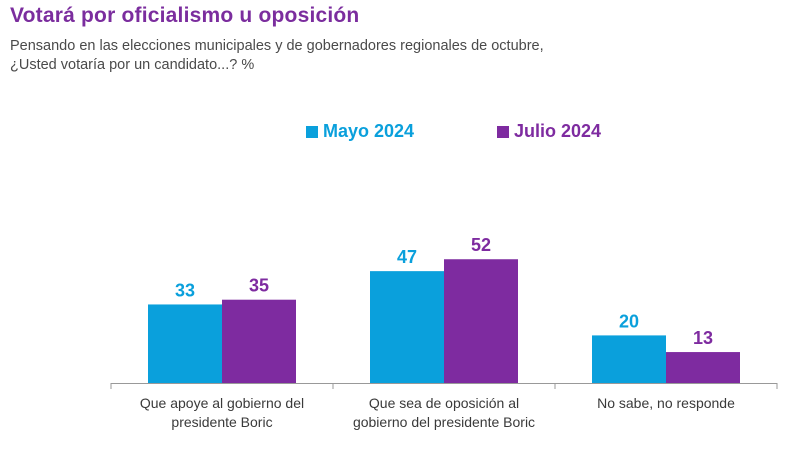 The height and width of the screenshot is (463, 800). I want to click on data-label-mayo-0: 33, so click(185, 290).